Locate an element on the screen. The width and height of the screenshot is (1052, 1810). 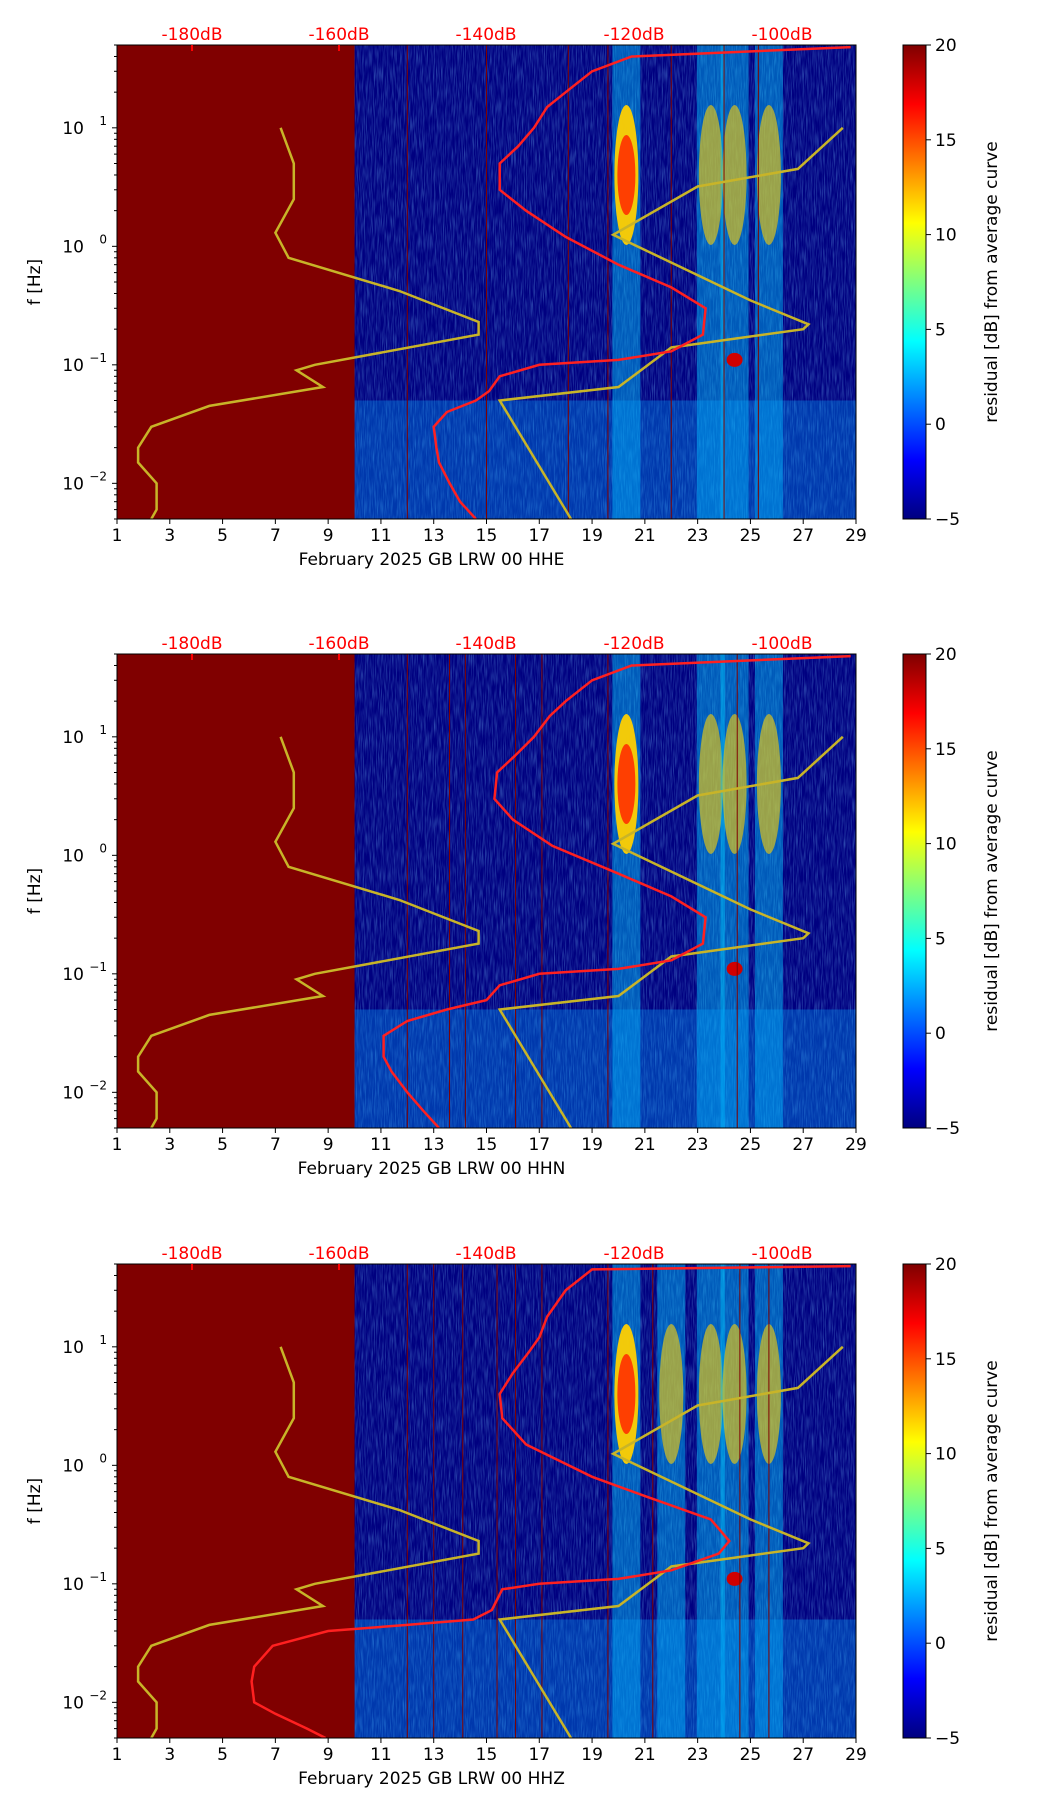
y-tick-exponent: 1 is located at coordinates (103, 121).